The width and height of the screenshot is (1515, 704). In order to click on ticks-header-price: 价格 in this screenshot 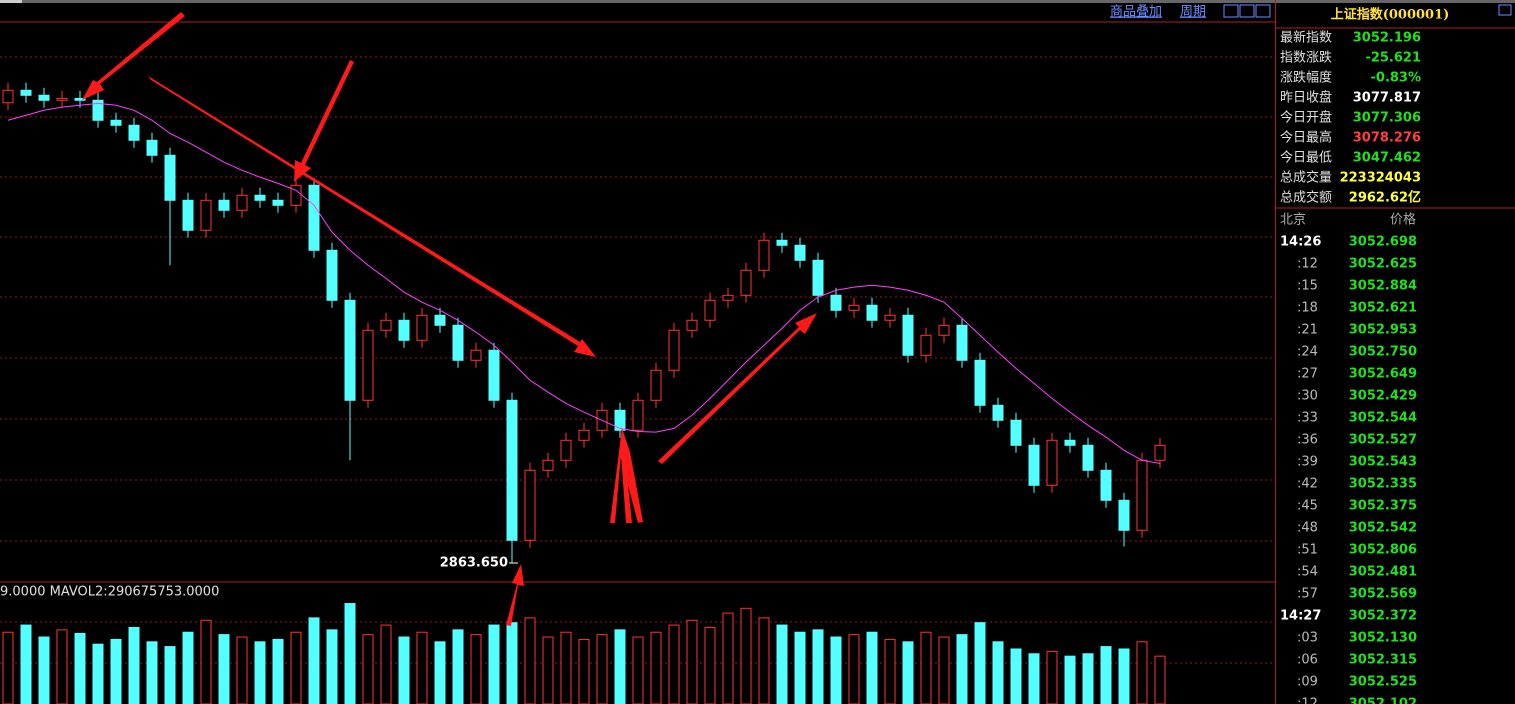, I will do `click(1403, 220)`.